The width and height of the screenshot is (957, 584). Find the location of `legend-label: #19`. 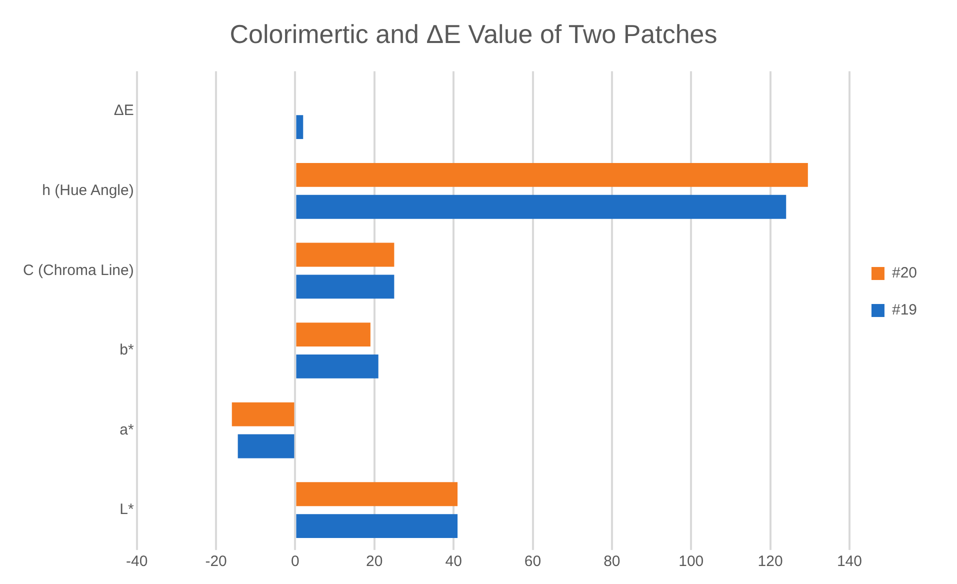

legend-label: #19 is located at coordinates (905, 310).